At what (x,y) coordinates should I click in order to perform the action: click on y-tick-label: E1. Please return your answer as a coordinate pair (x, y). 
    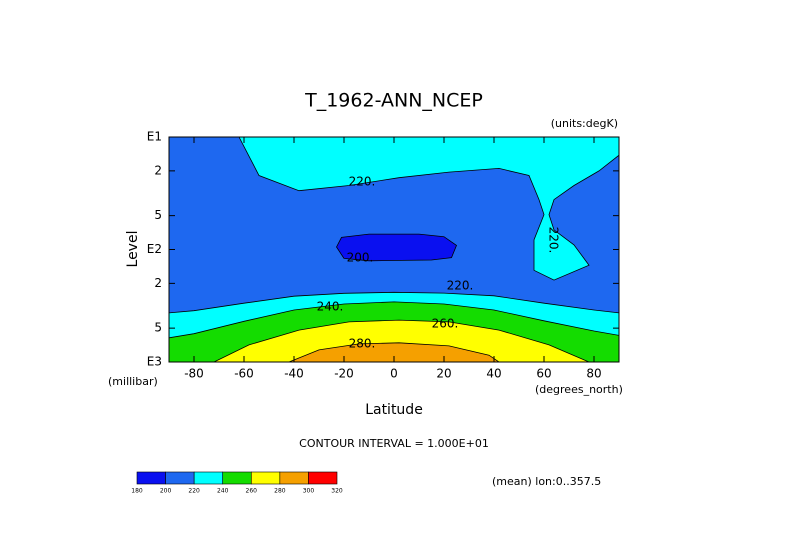
    Looking at the image, I should click on (154, 137).